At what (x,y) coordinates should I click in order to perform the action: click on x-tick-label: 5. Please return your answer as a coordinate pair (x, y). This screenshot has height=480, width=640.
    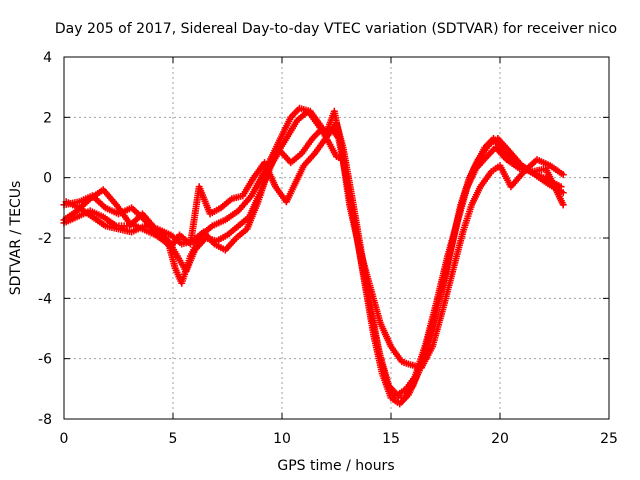
    Looking at the image, I should click on (173, 439).